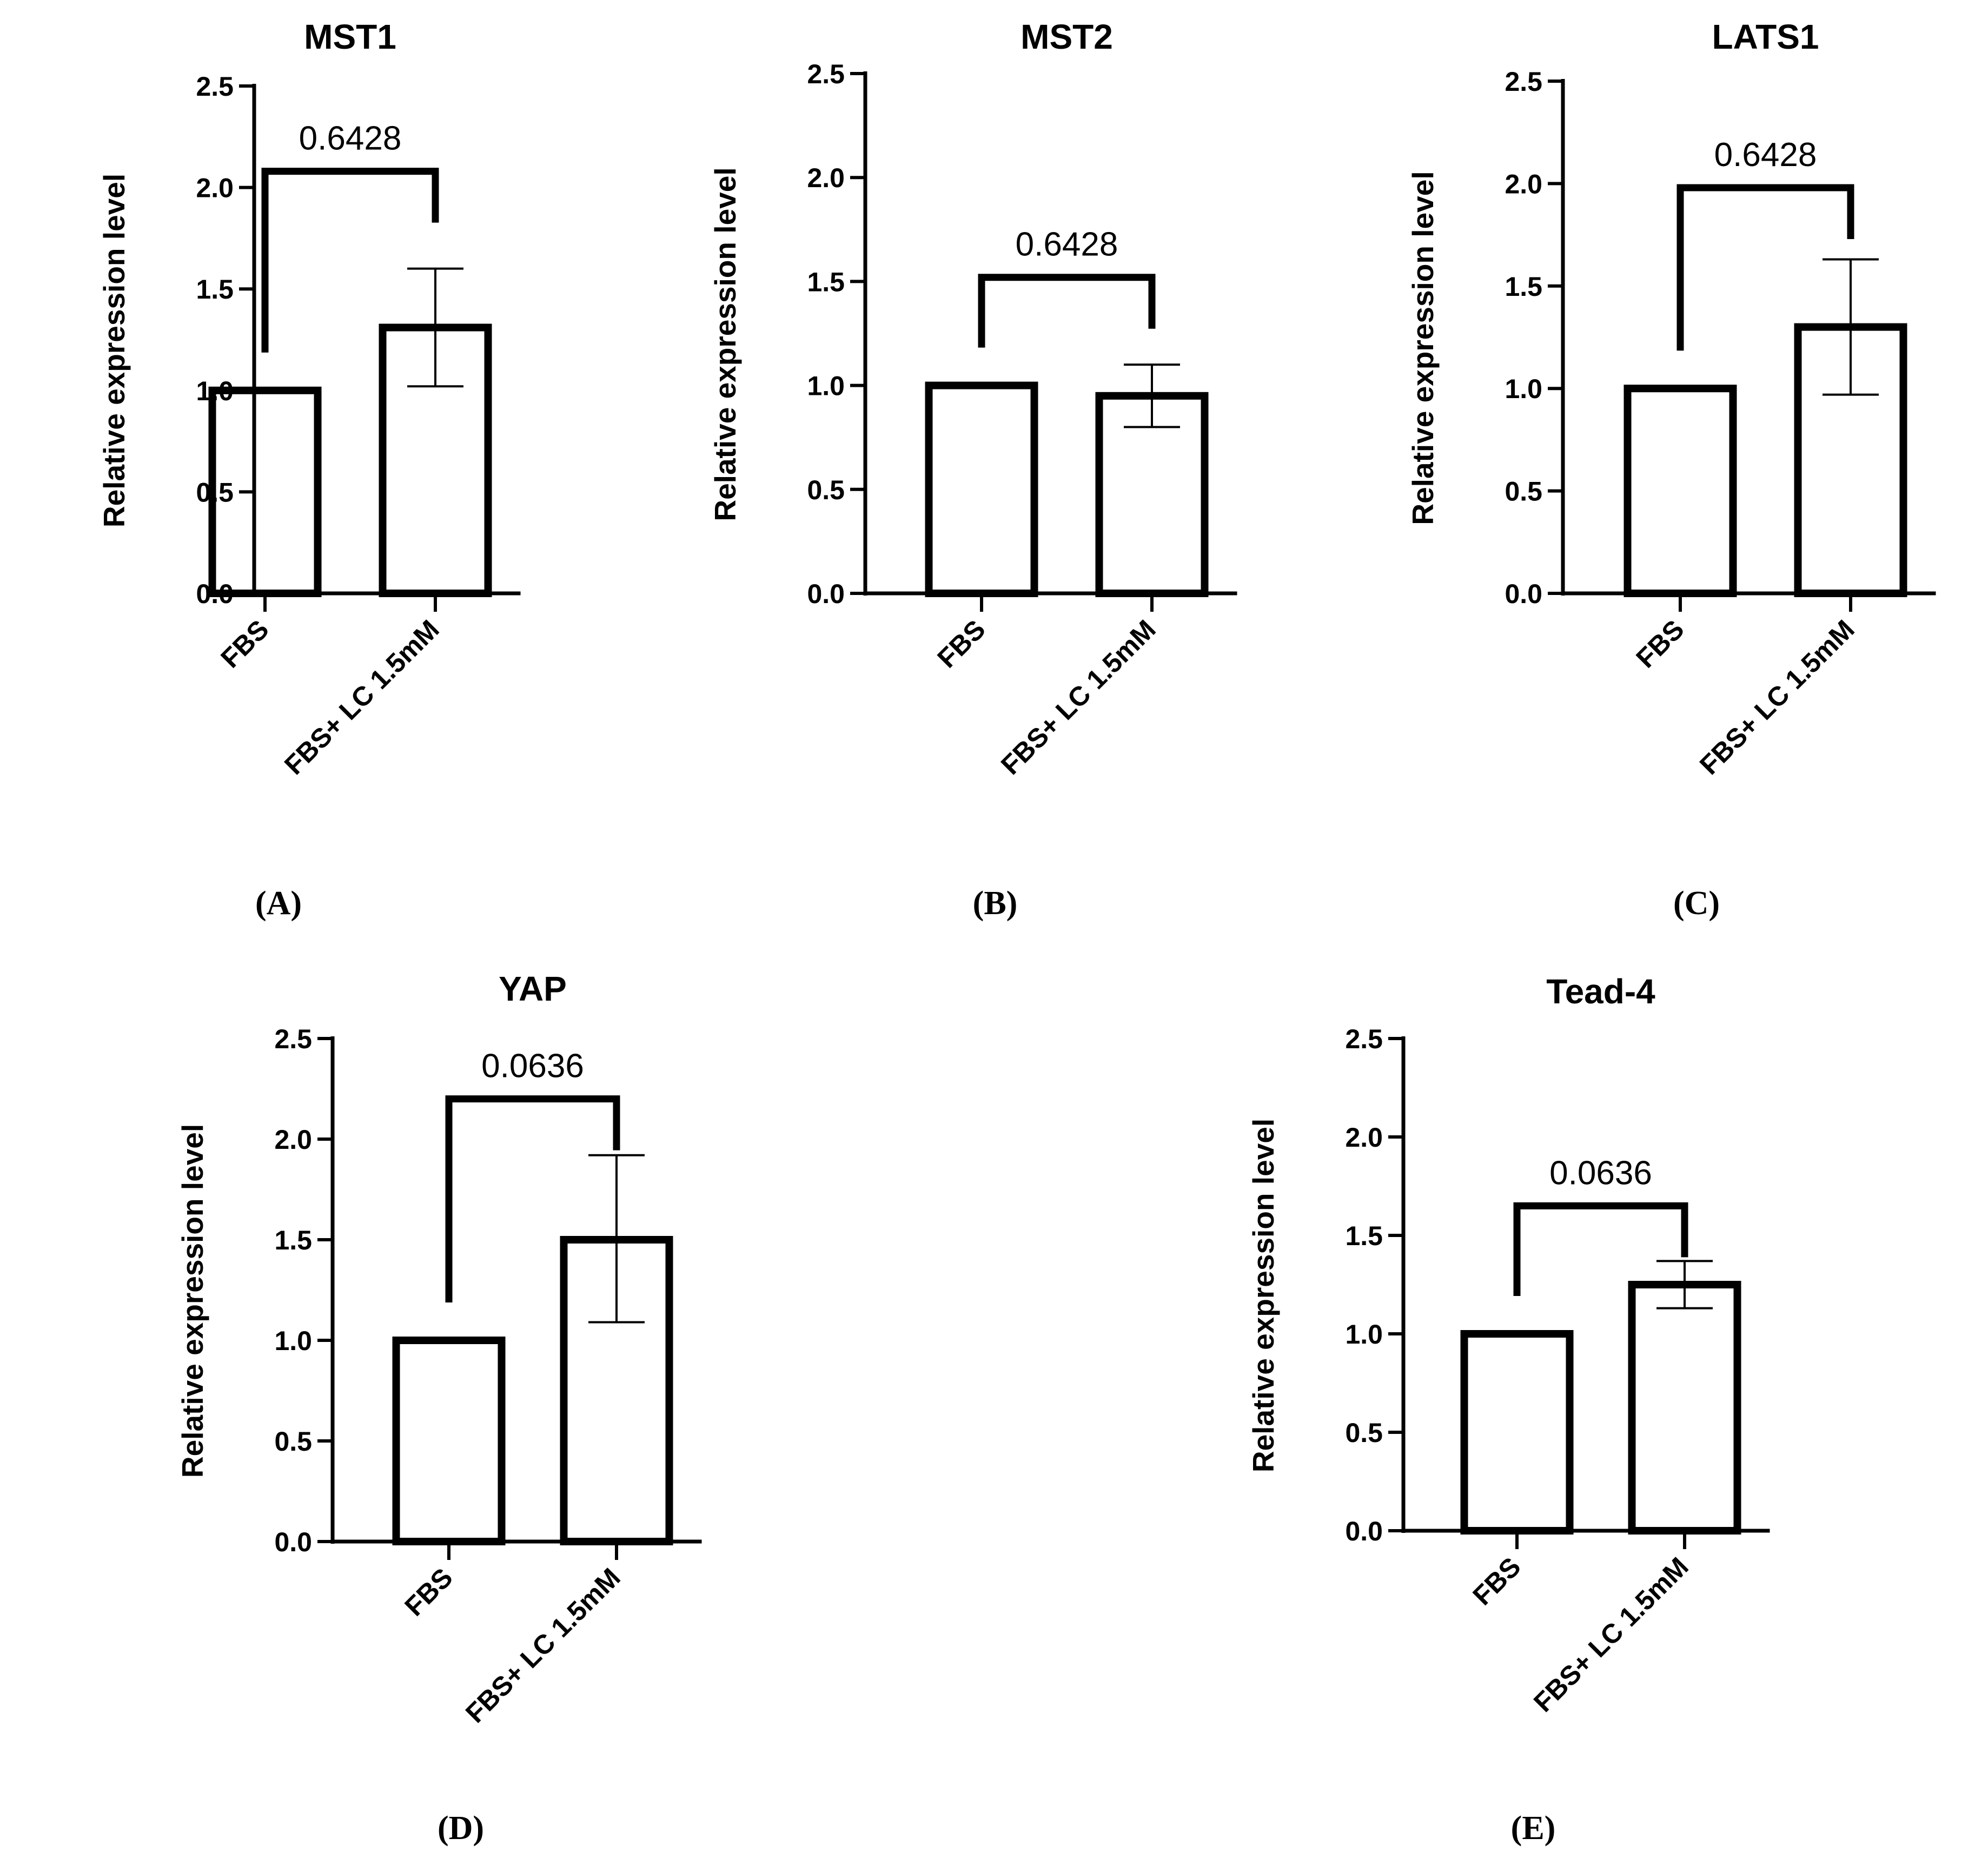 The height and width of the screenshot is (1865, 1988). Describe the element at coordinates (1765, 36) in the screenshot. I see `chart-title: LATS1` at that location.